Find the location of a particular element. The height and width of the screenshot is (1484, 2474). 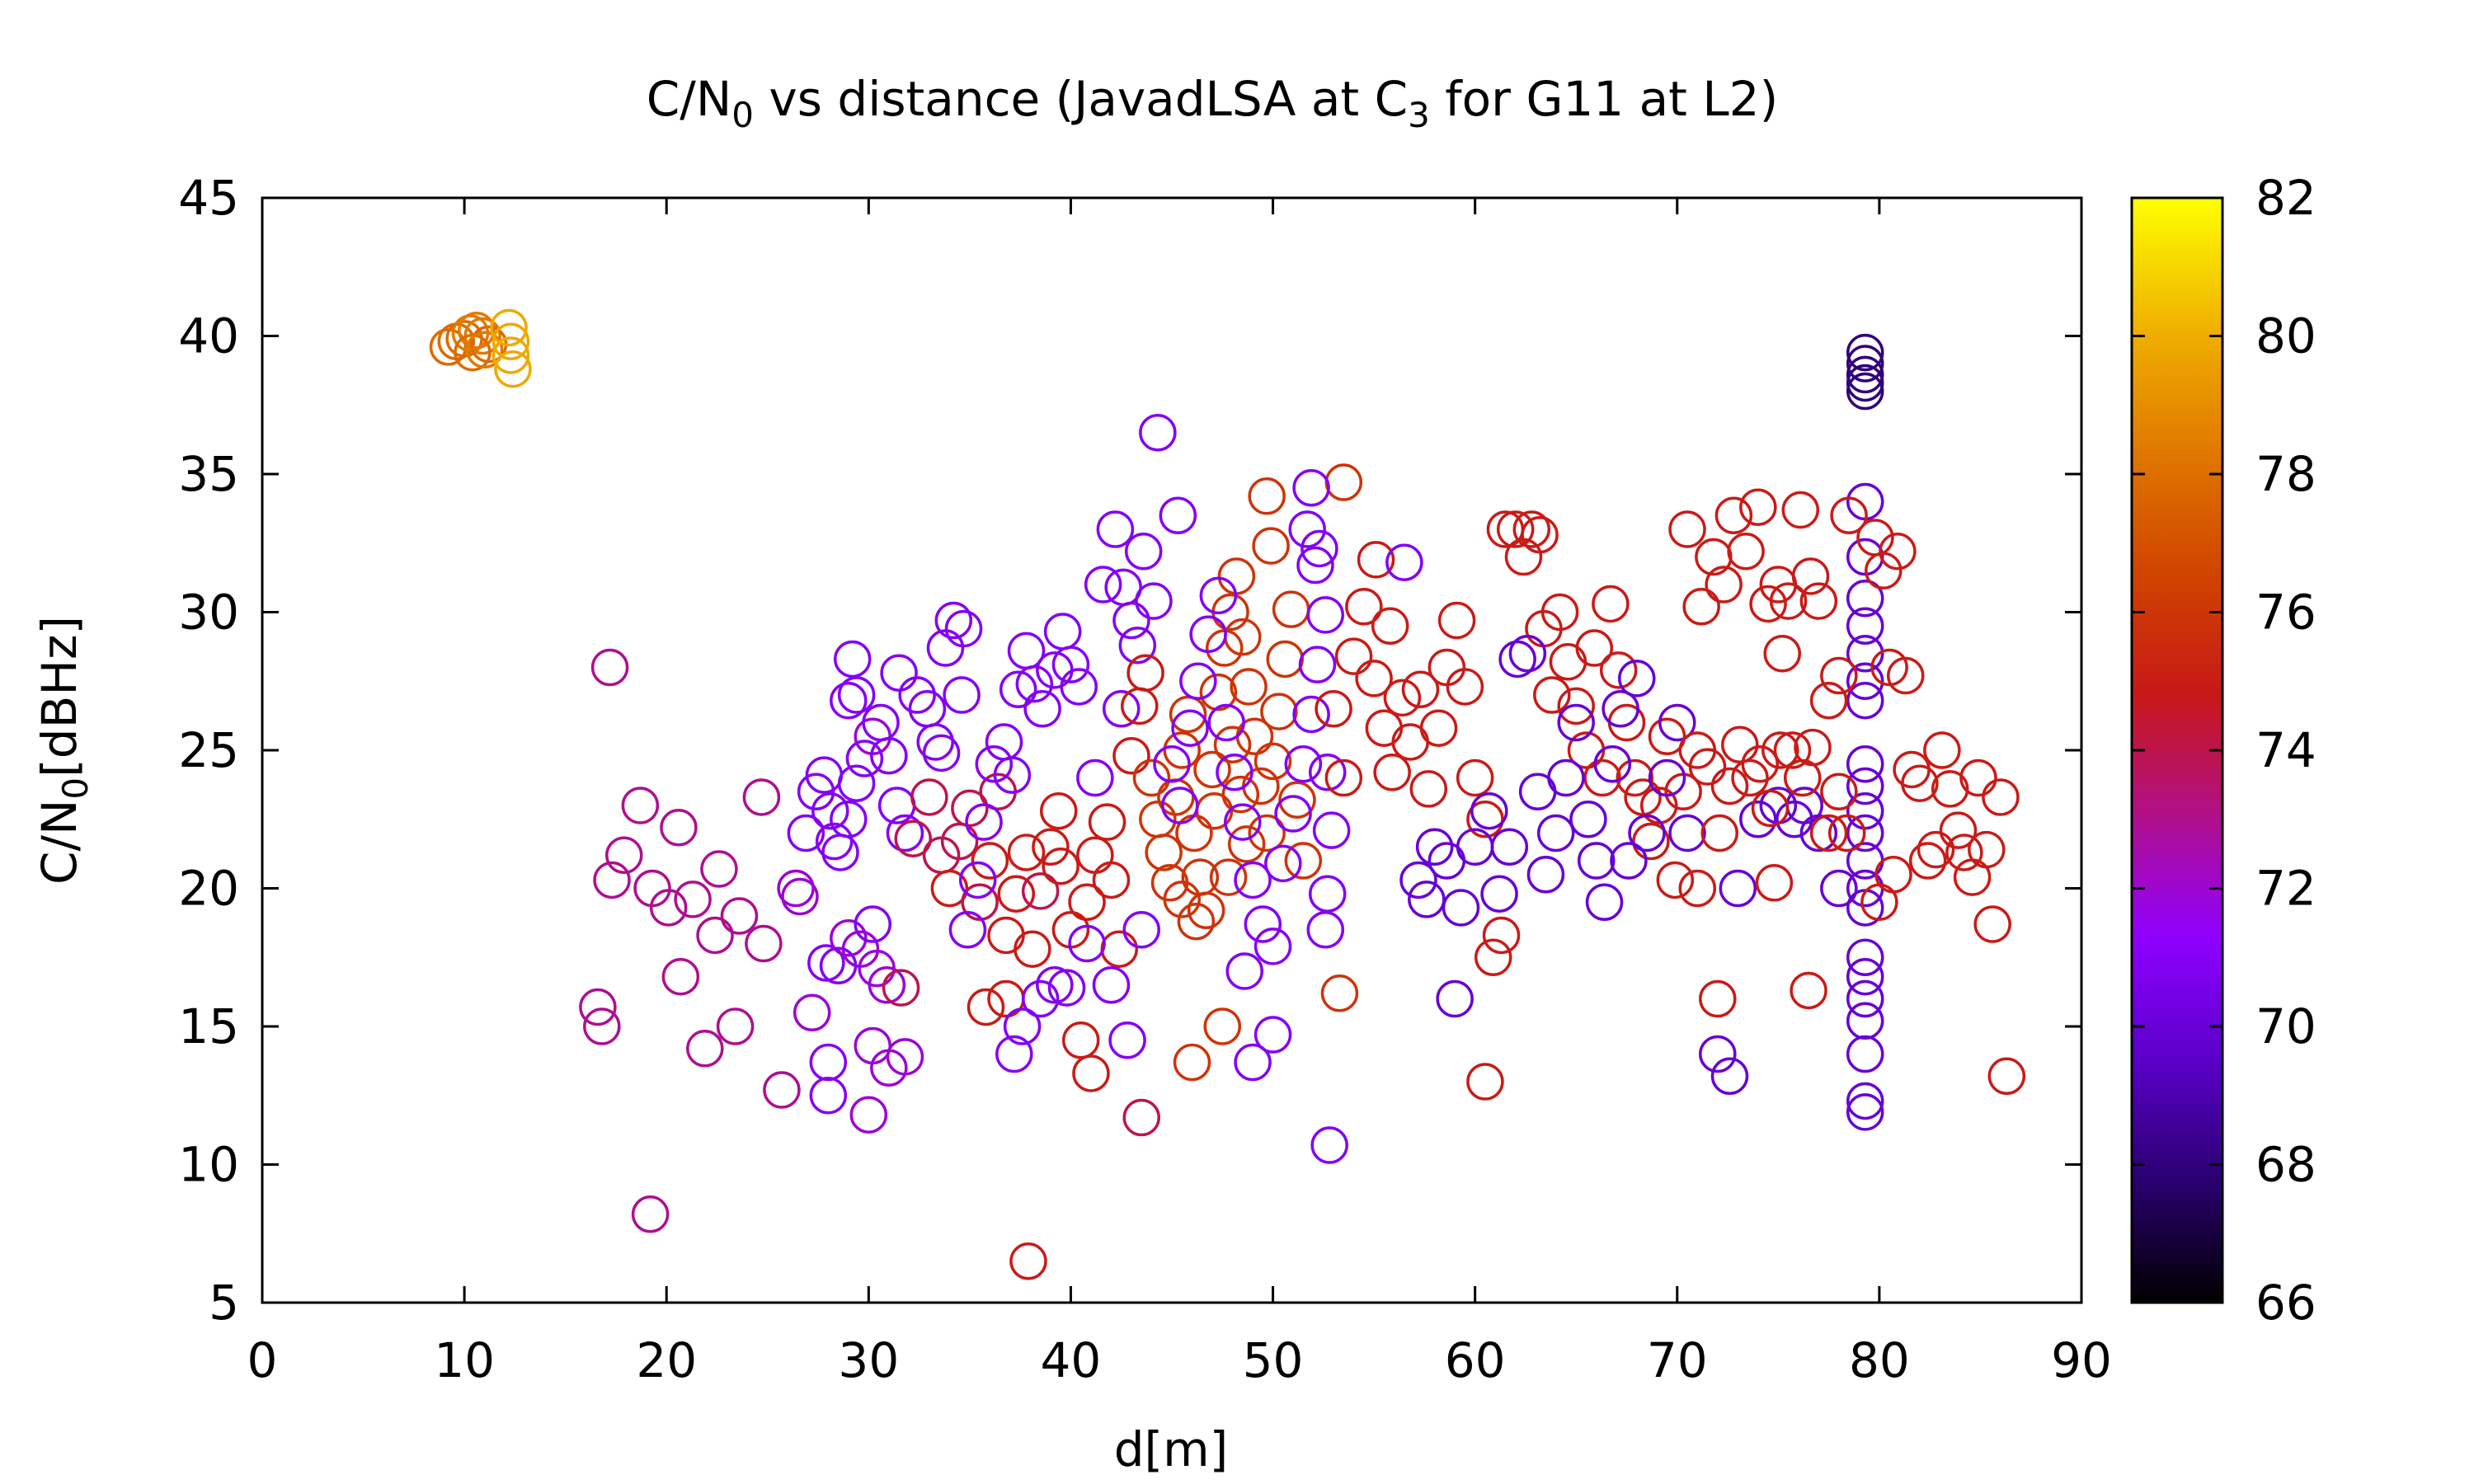

colorbar-tick-label: 72 is located at coordinates (2285, 889).